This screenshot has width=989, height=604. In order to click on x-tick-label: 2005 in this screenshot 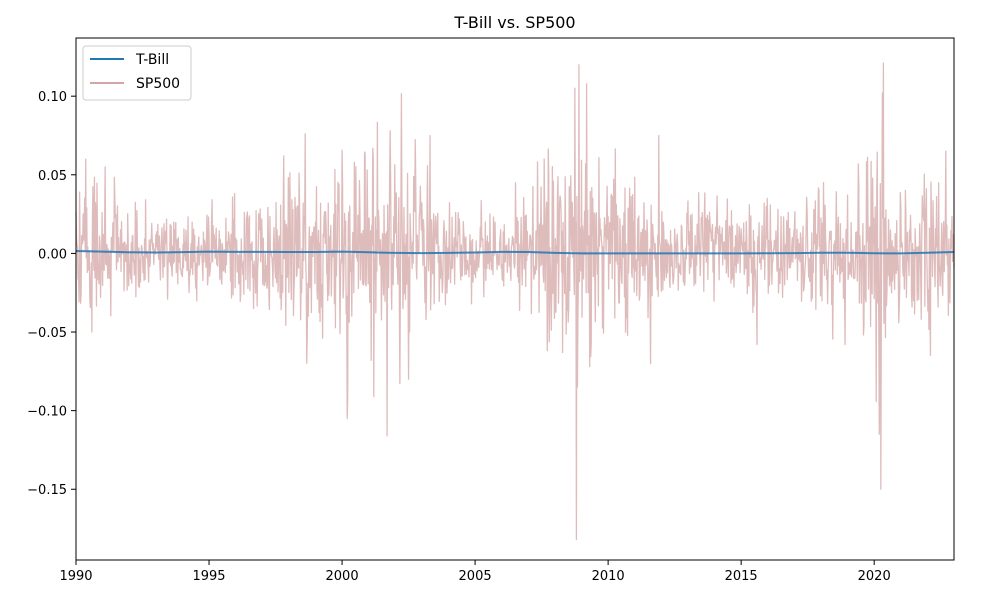, I will do `click(475, 576)`.